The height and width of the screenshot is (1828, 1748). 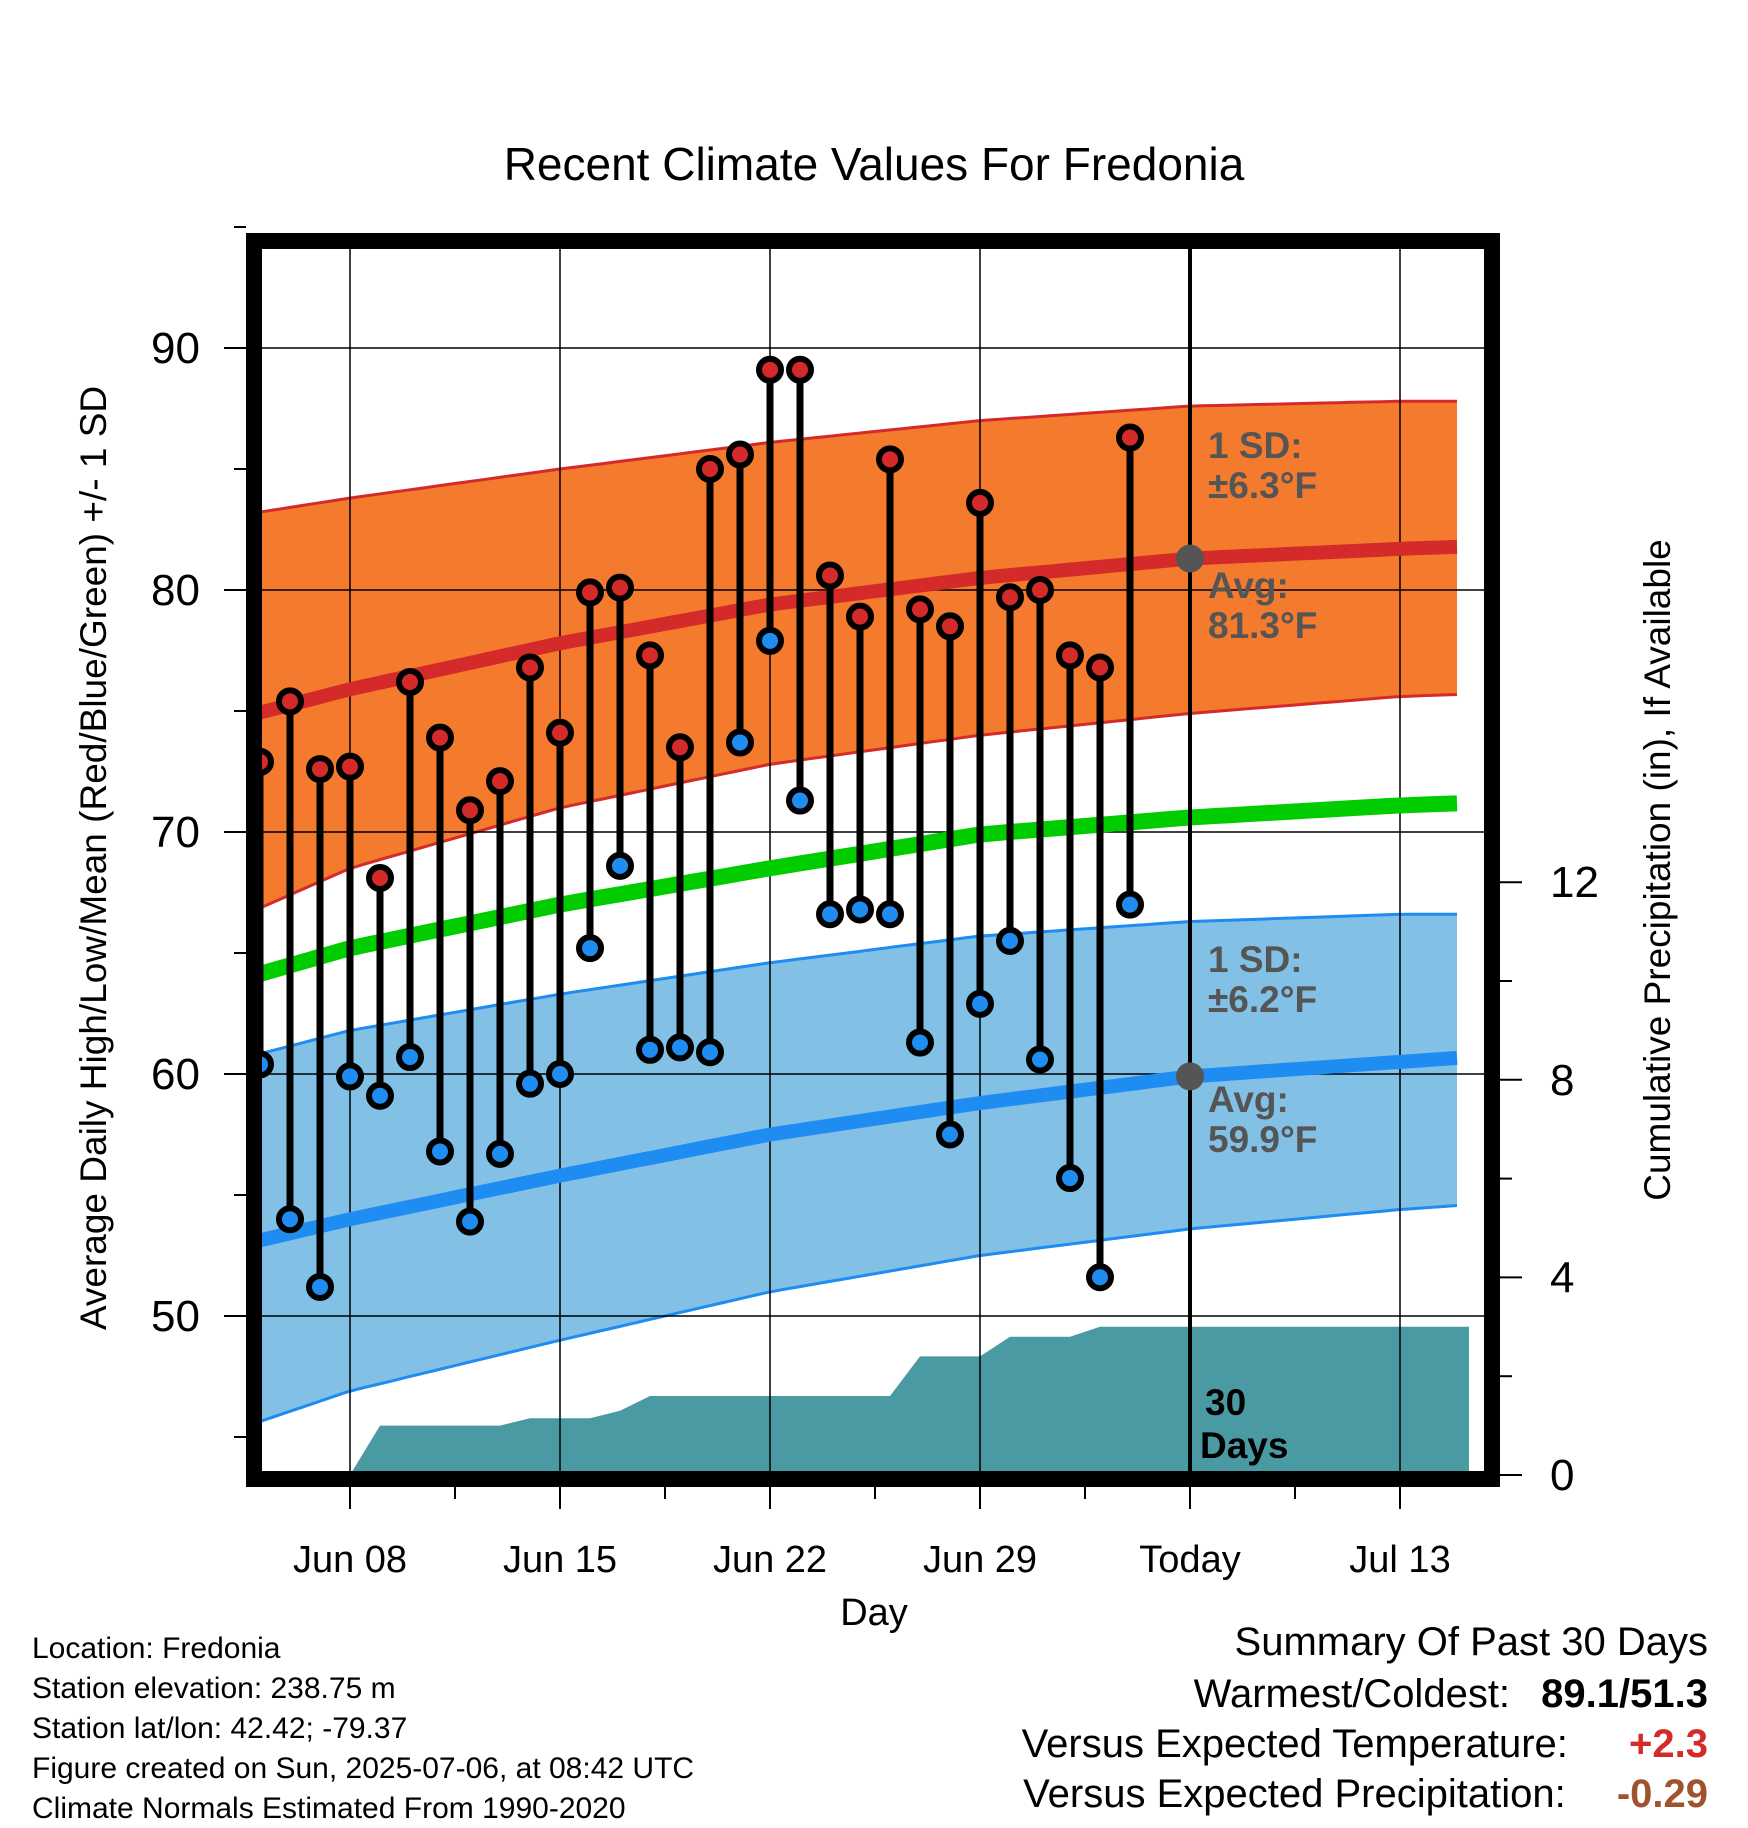 I want to click on info-elevation: Station elevation: 238.75 m, so click(x=214, y=1688).